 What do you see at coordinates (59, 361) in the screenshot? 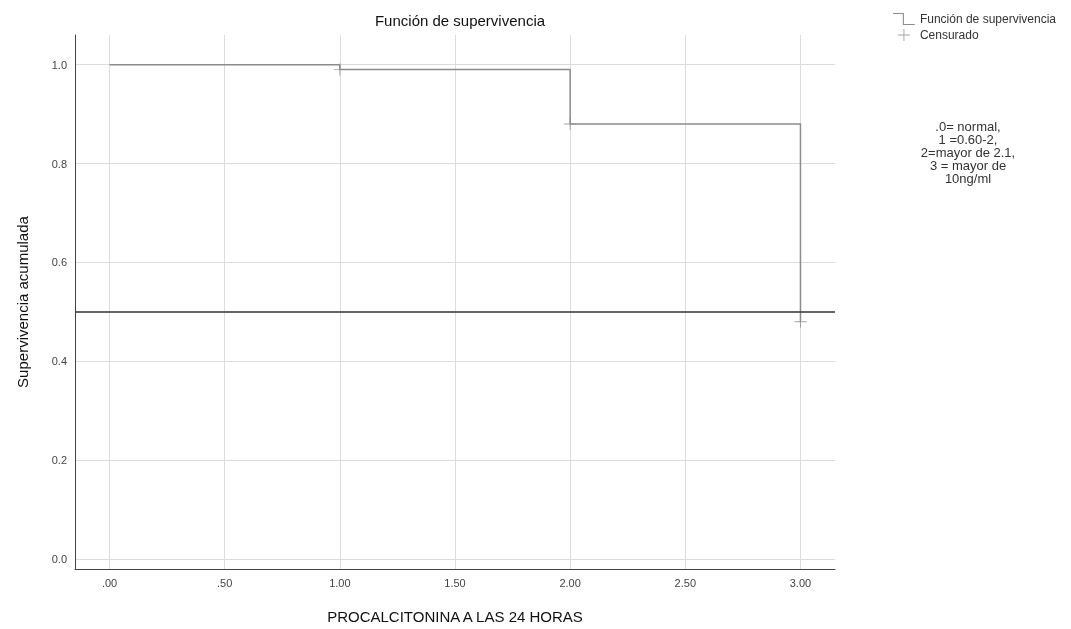
I see `y-tick-label: 0.4` at bounding box center [59, 361].